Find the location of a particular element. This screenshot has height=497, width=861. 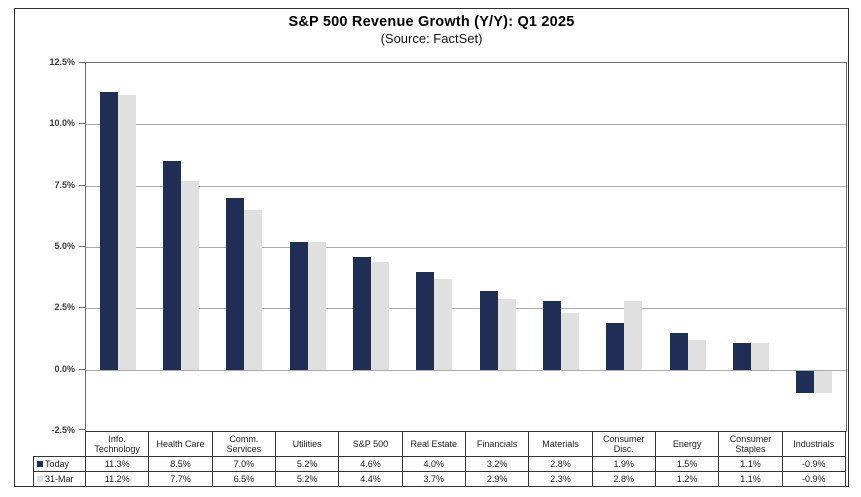

category-header: Consumer Staples is located at coordinates (750, 444).